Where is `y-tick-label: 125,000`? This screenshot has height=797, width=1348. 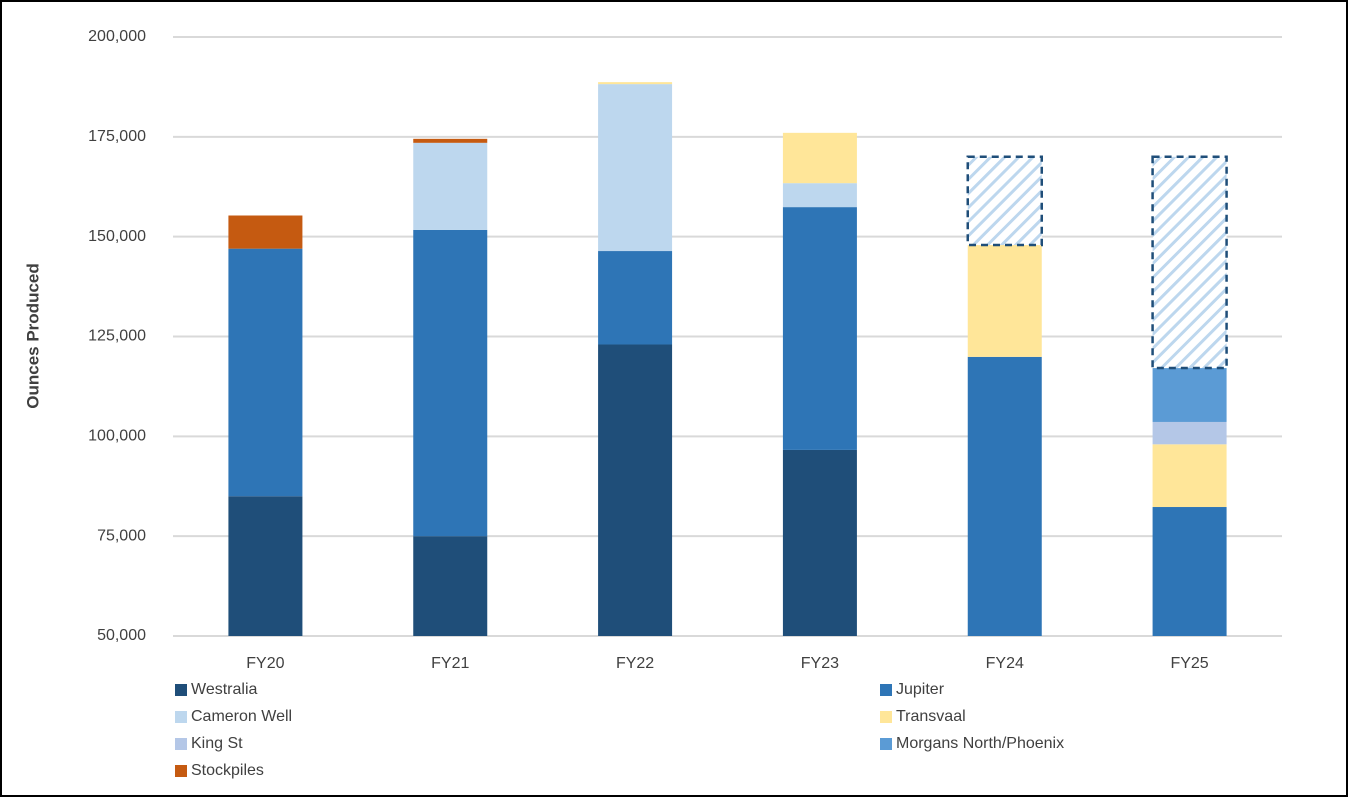 y-tick-label: 125,000 is located at coordinates (117, 336).